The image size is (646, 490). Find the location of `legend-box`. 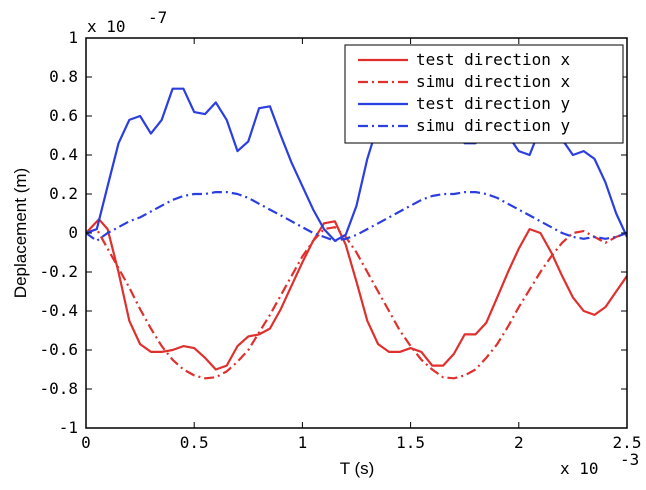

legend-box is located at coordinates (484, 94).